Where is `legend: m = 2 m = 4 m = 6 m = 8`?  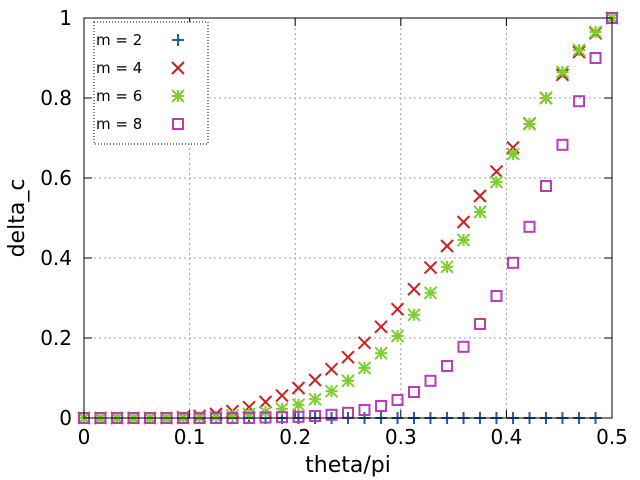 legend: m = 2 m = 4 m = 6 m = 8 is located at coordinates (151, 83).